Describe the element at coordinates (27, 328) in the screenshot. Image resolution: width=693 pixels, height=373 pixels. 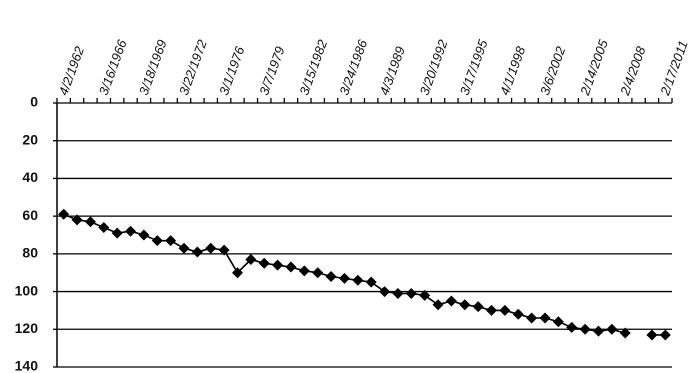
I see `y-tick-label: 120` at that location.